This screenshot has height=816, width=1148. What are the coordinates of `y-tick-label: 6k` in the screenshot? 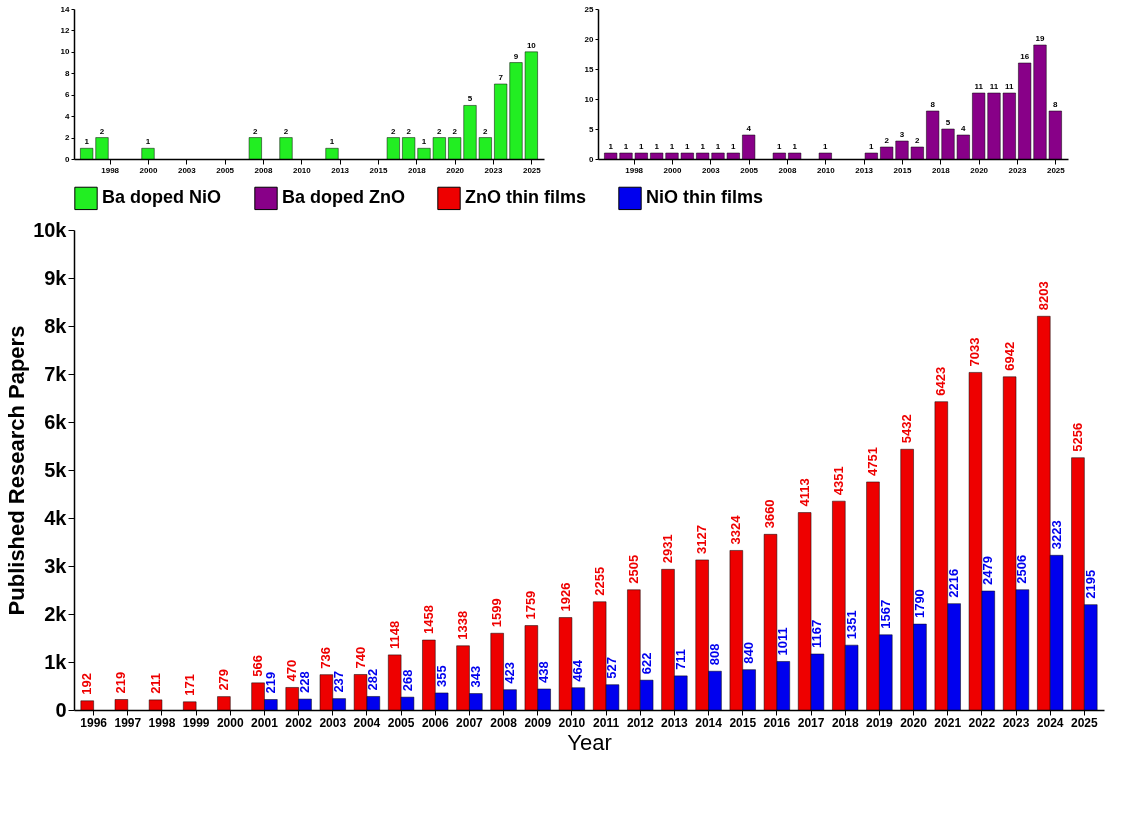 It's located at (56, 421).